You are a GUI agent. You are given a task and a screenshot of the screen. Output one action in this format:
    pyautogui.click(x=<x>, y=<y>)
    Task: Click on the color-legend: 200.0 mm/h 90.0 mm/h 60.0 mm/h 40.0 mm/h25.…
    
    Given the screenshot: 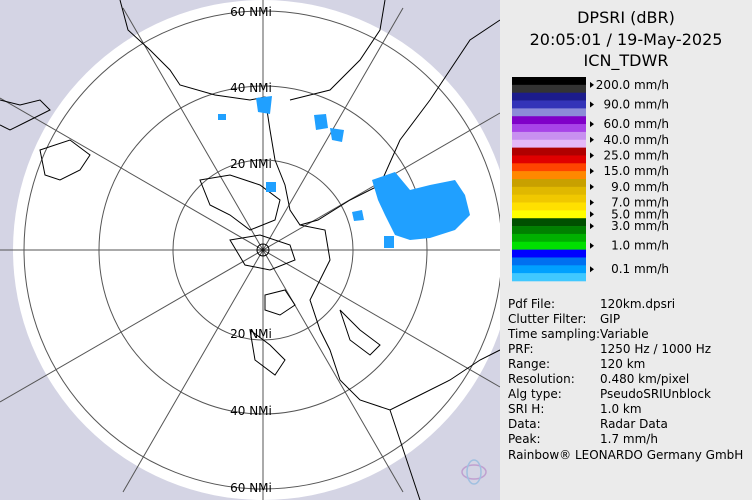 What is the action you would take?
    pyautogui.click(x=590, y=179)
    